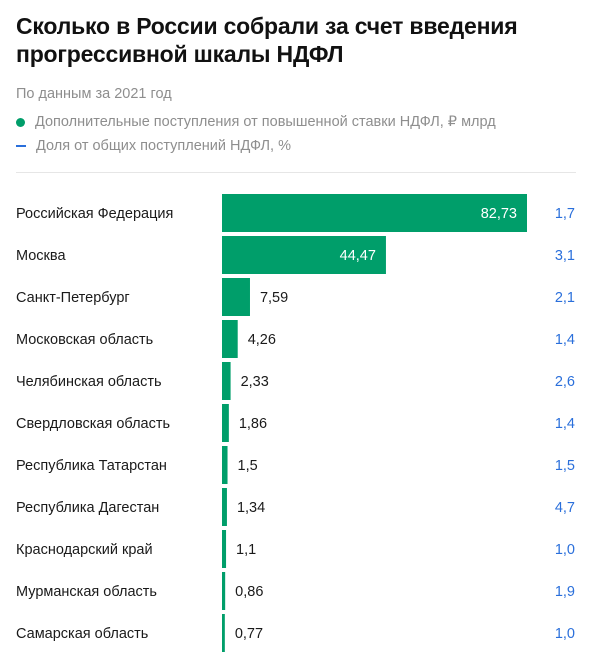  I want to click on category-label: Краснодарский край, so click(84, 550).